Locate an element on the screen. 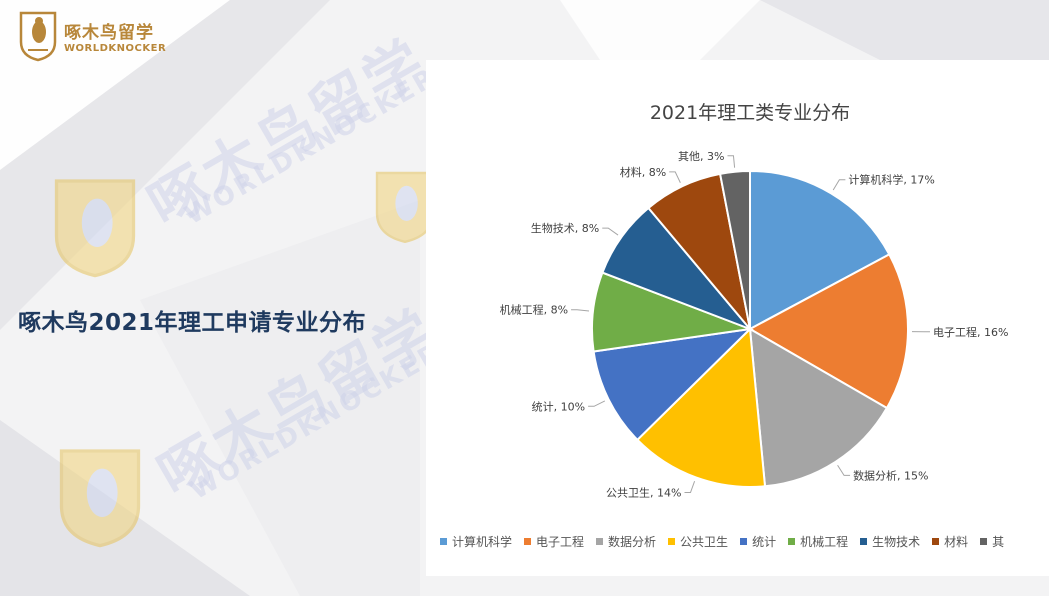 The image size is (1049, 596). data-label: 数据分析, 15% is located at coordinates (890, 475).